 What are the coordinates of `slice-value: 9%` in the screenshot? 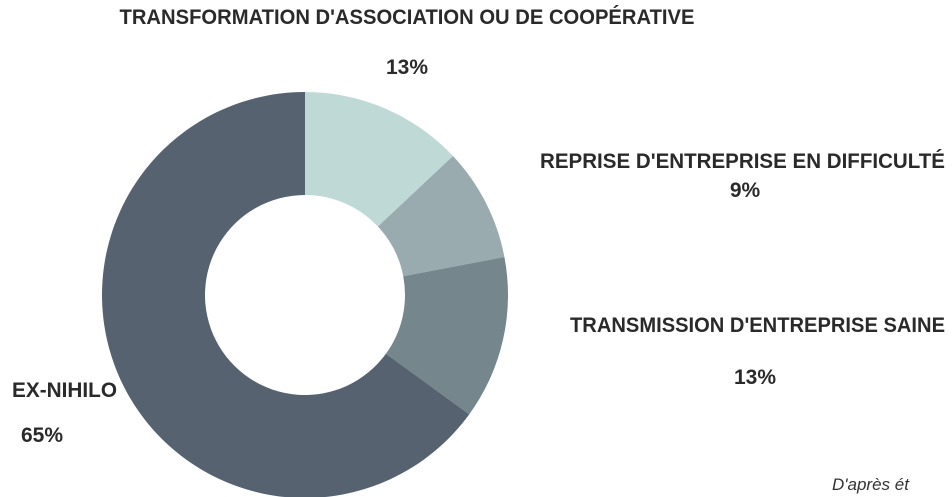 It's located at (745, 190).